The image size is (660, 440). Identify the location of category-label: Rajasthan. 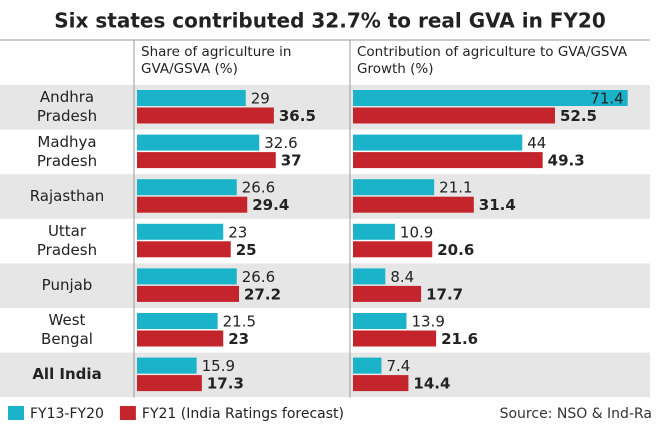
(67, 196).